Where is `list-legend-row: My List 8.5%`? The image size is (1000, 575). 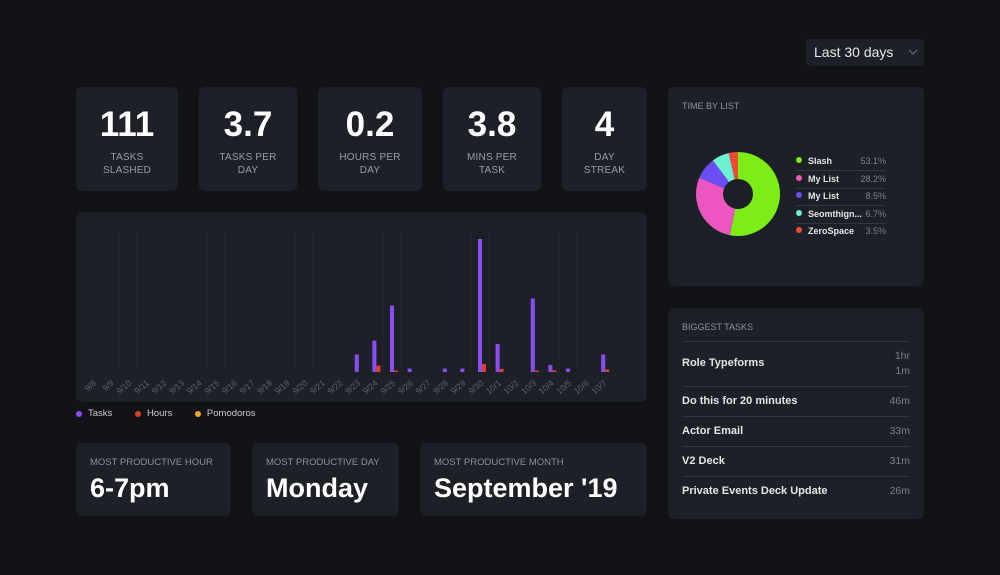
list-legend-row: My List 8.5% is located at coordinates (841, 197).